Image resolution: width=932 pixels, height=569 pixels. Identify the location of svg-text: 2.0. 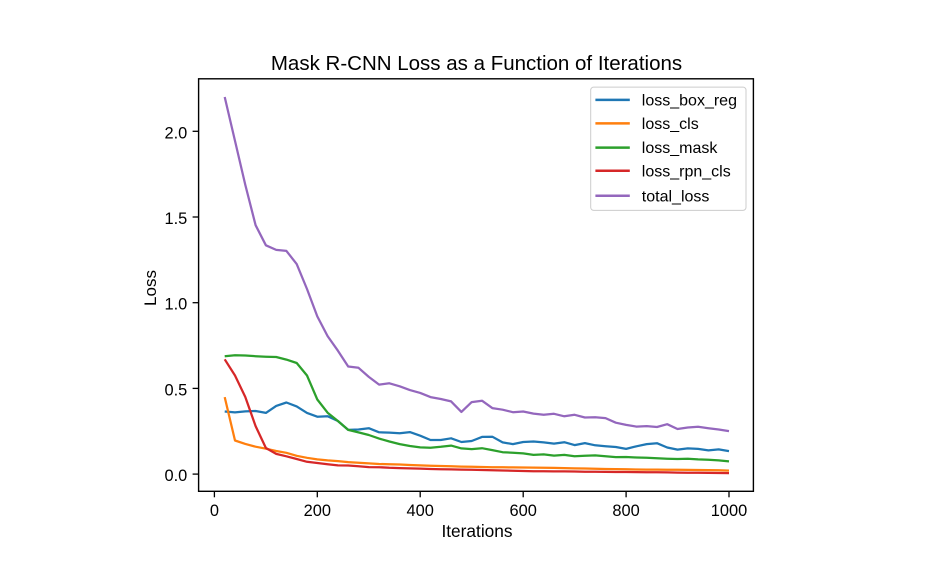
(176, 133).